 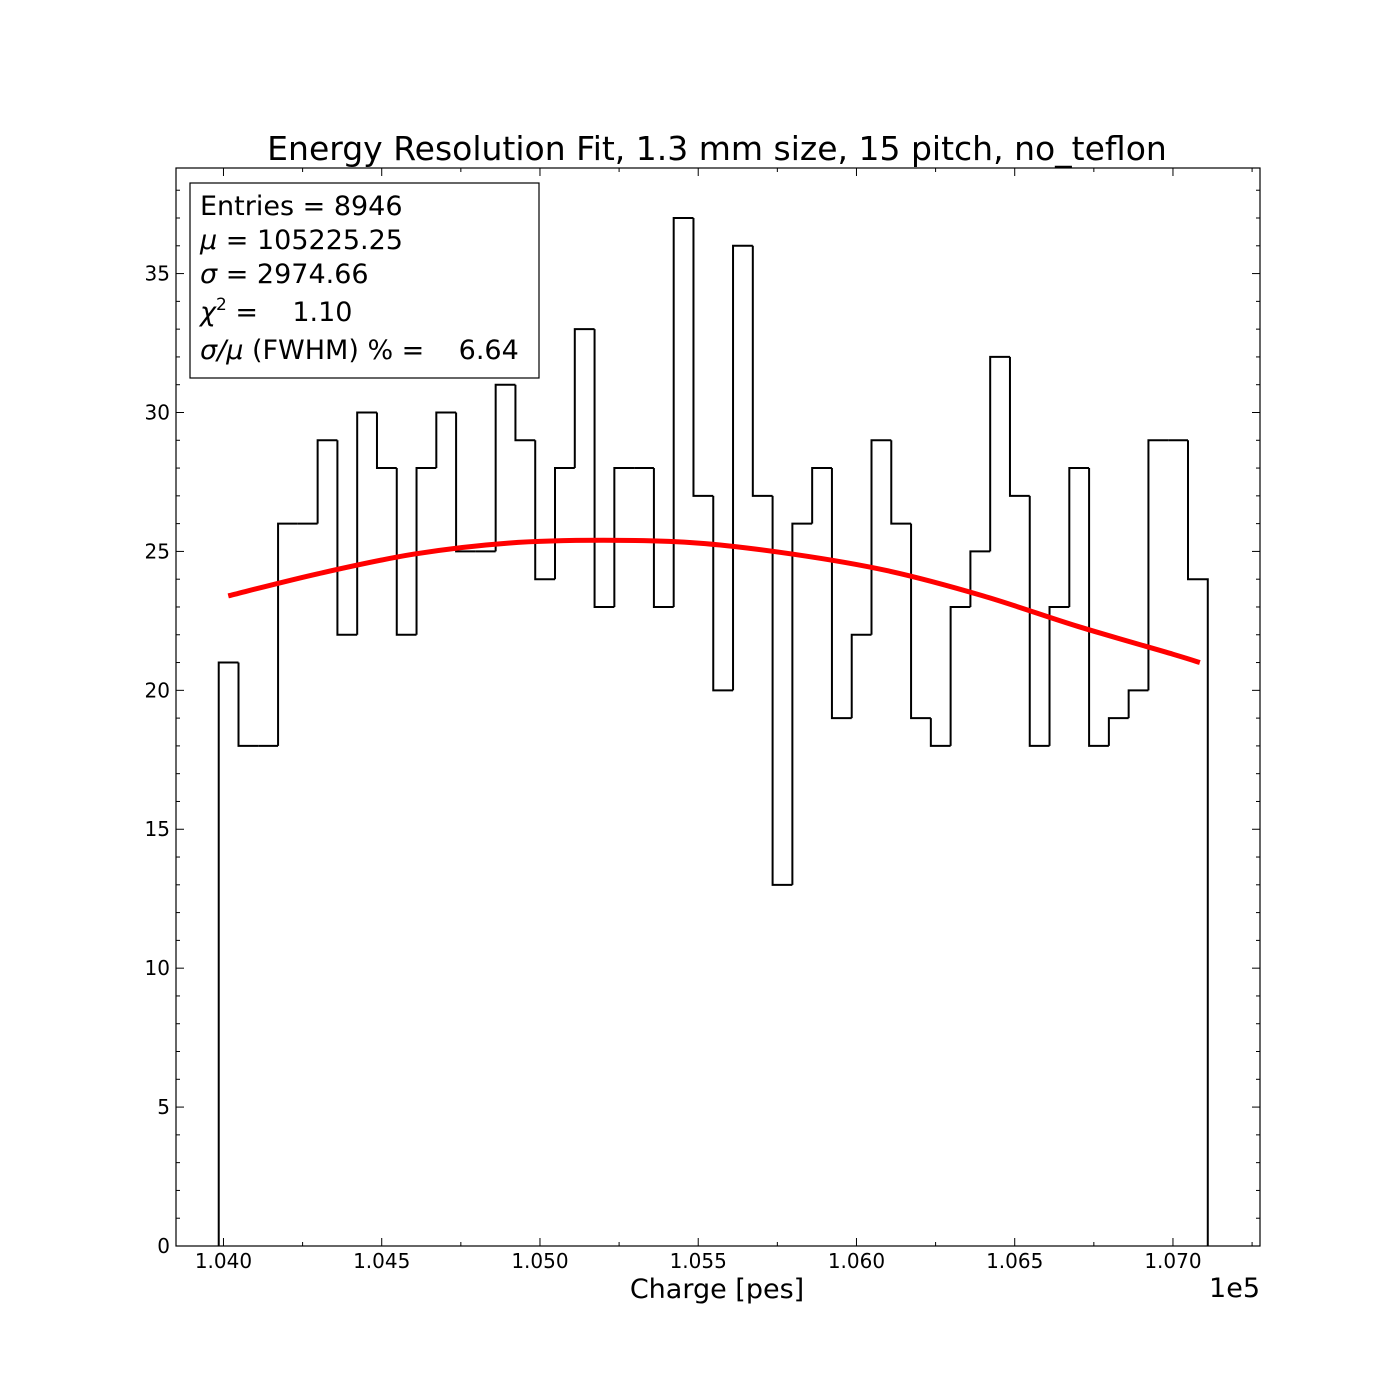 What do you see at coordinates (856, 1261) in the screenshot?
I see `x-tick-label: 1.060` at bounding box center [856, 1261].